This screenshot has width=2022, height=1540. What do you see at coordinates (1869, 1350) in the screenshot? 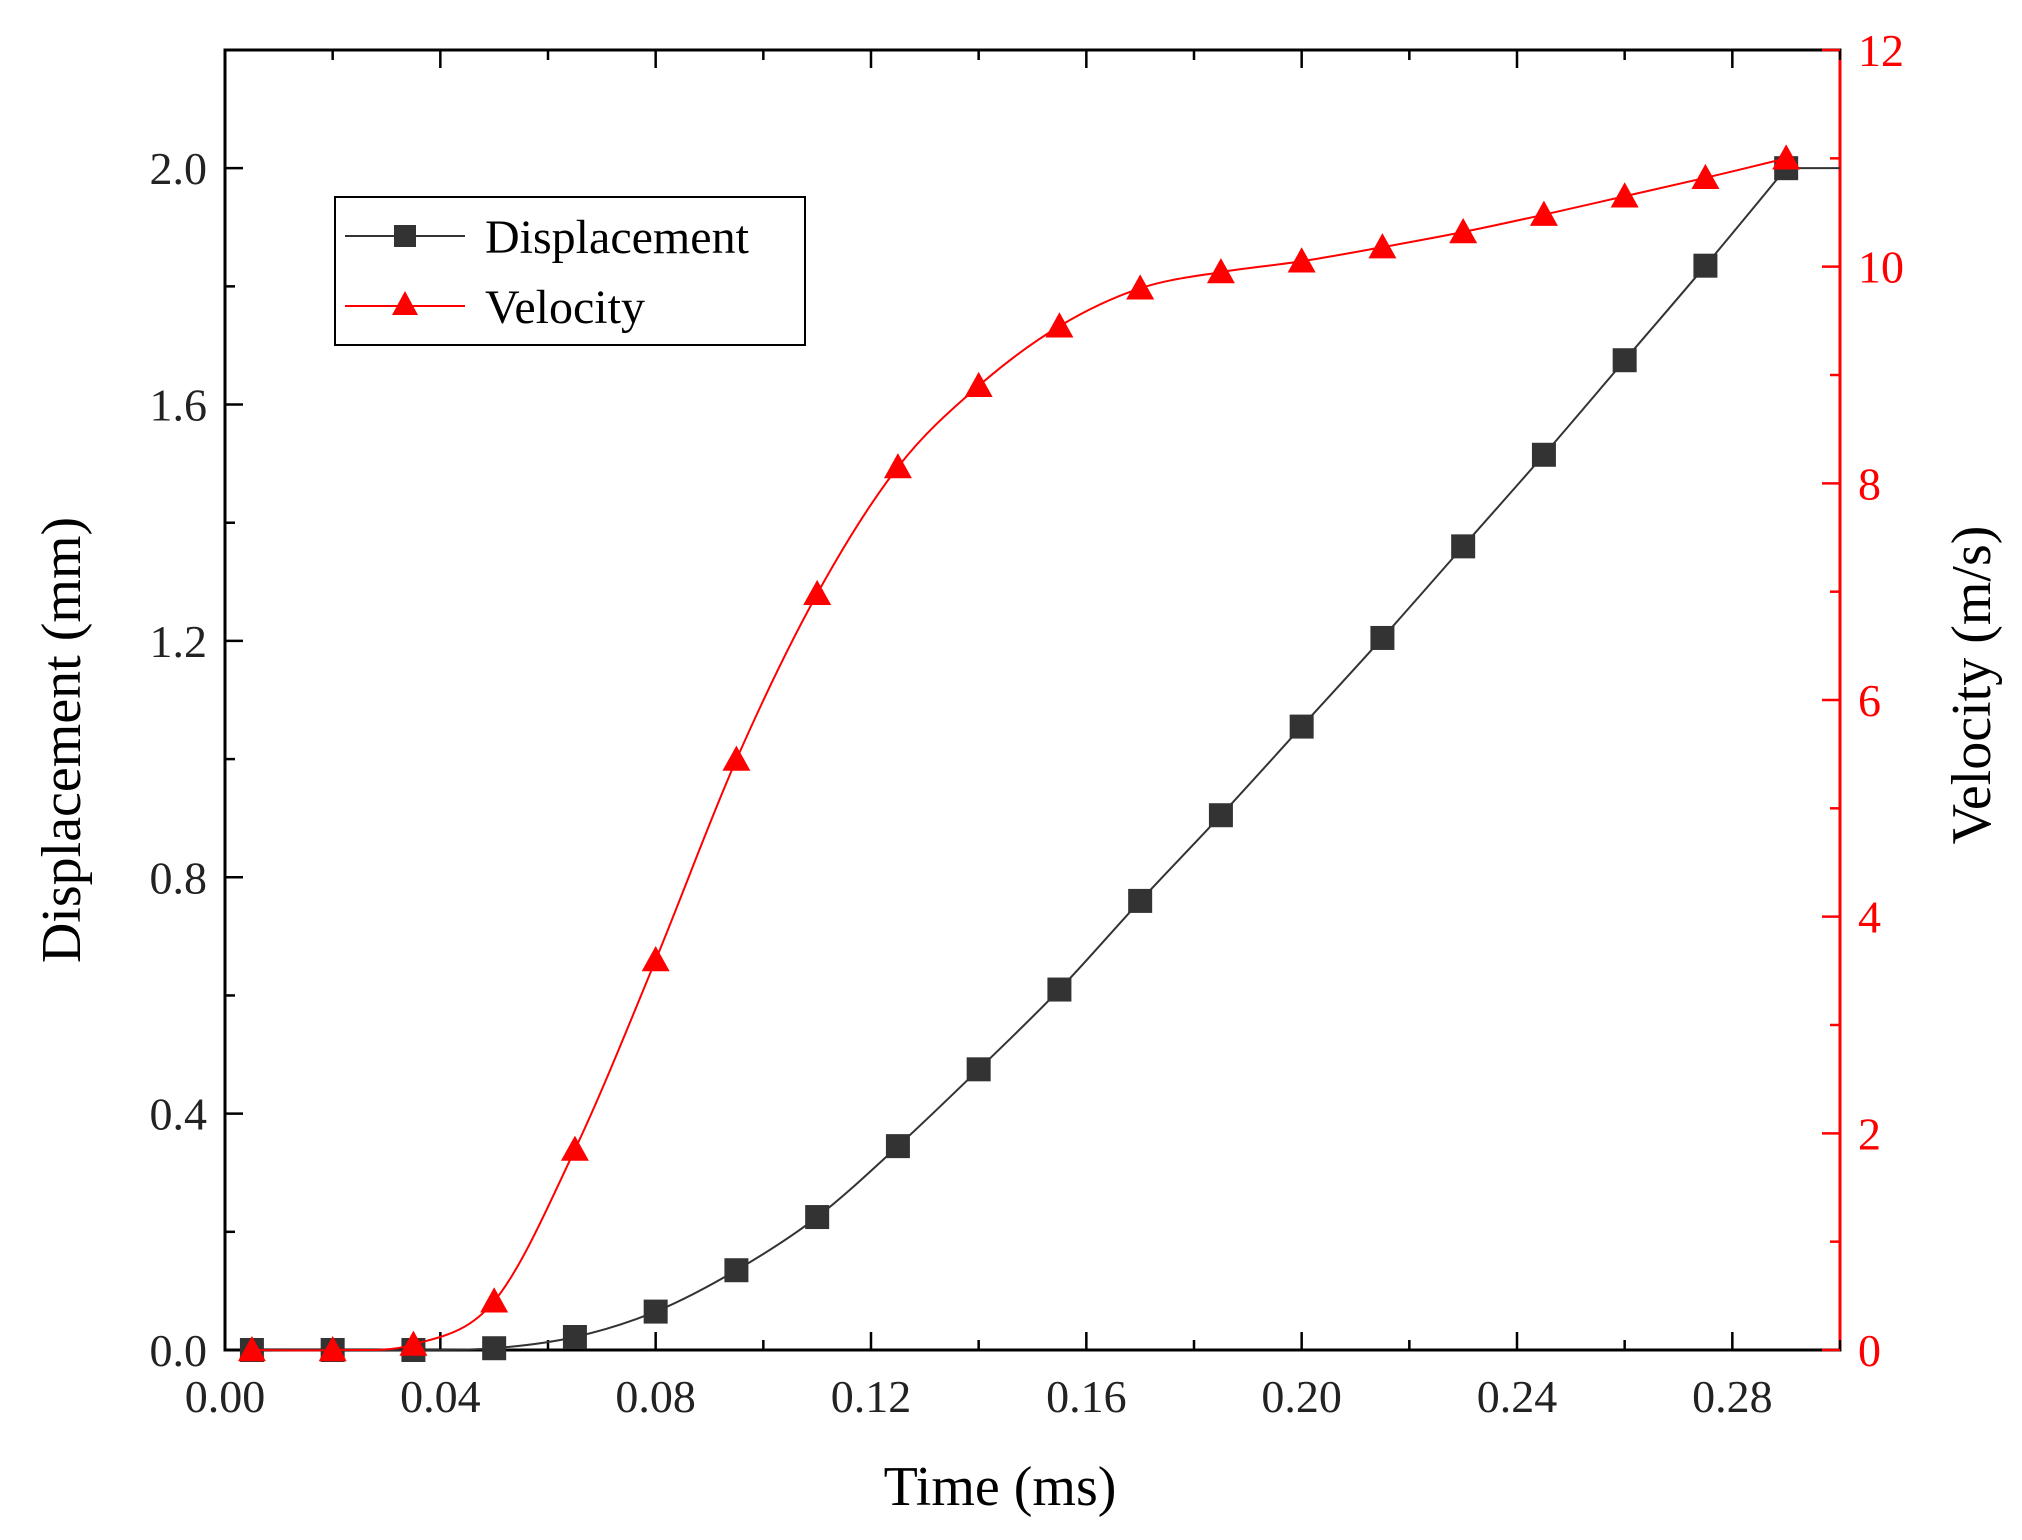
I see `y-right-tick-label: 0` at bounding box center [1869, 1350].